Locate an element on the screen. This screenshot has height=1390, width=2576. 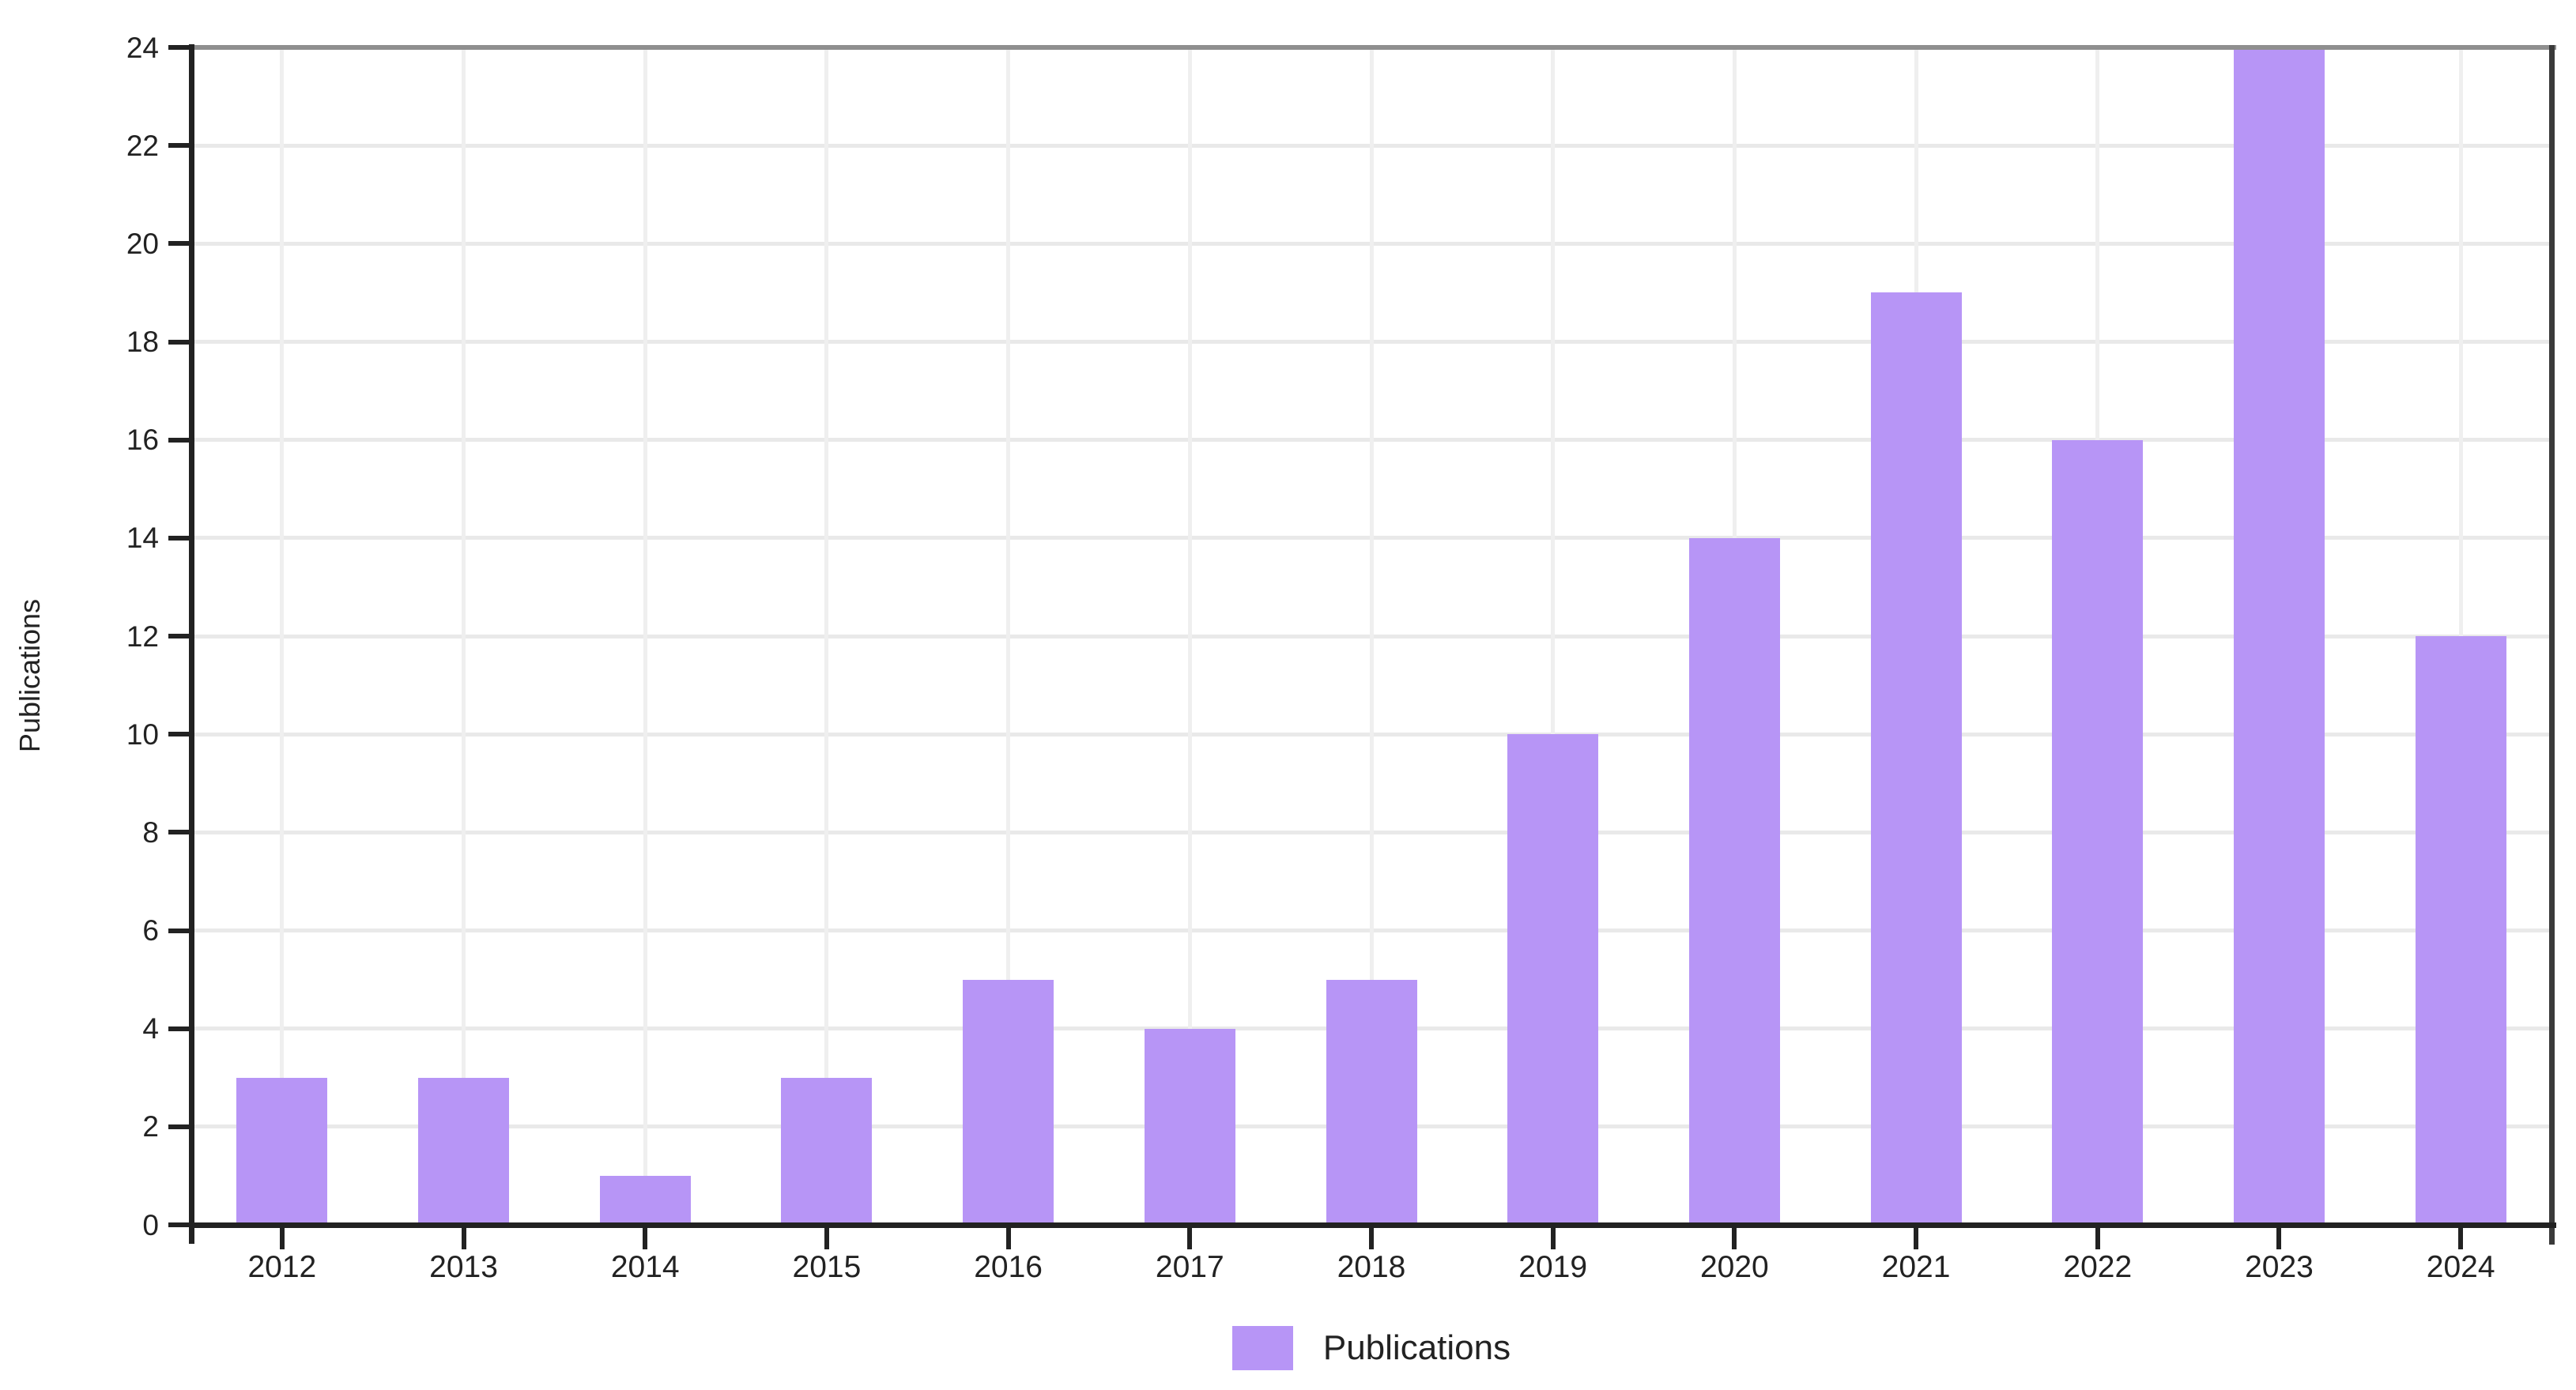
x-tick-label-2013: 2013 is located at coordinates (463, 1267).